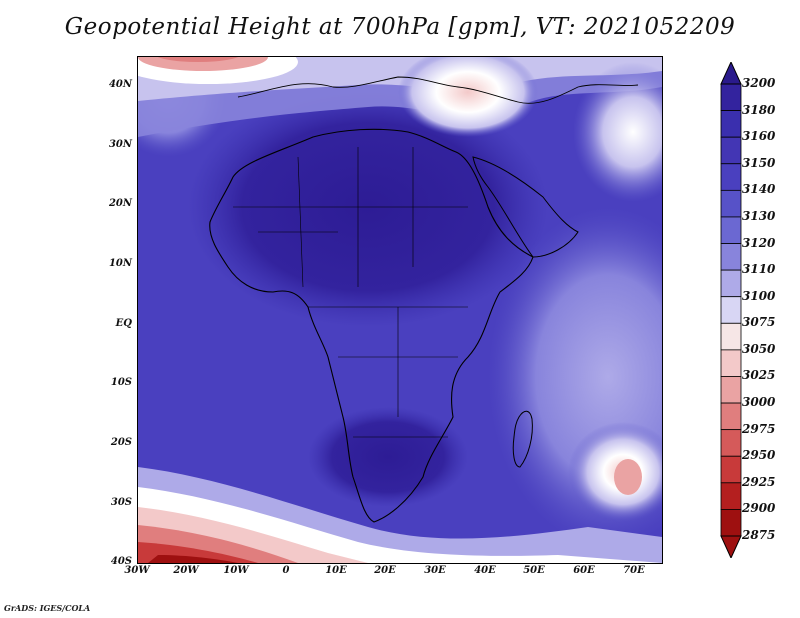 This screenshot has height=618, width=800. I want to click on colorbar, so click(731, 310).